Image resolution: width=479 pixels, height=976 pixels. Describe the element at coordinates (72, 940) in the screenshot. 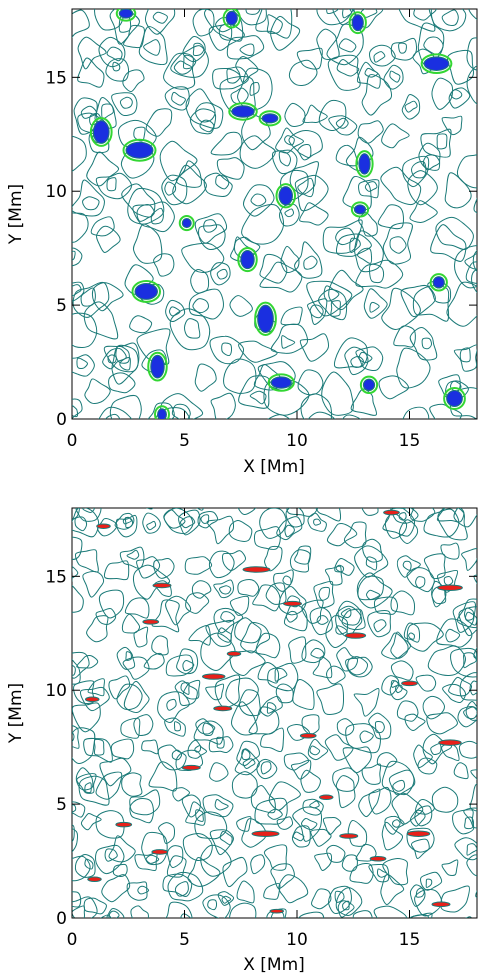

I see `x-tick-label: 0` at that location.